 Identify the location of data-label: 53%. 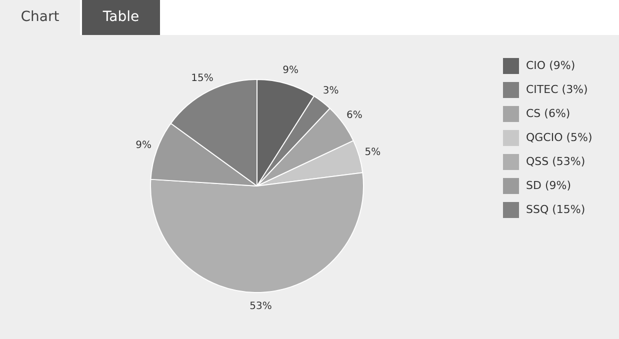
(261, 306).